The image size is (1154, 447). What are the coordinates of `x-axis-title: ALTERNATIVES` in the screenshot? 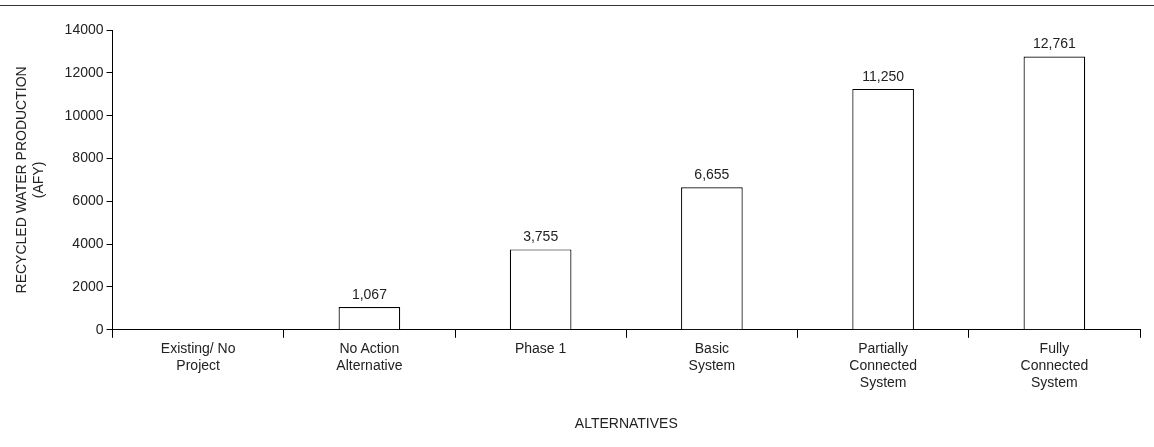 It's located at (626, 423).